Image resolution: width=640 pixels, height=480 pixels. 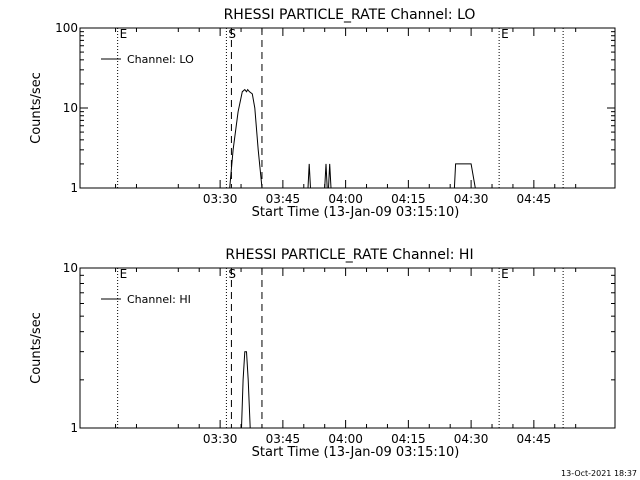 I want to click on generation-timestamp: 13-Oct-2021 18:37, so click(x=599, y=473).